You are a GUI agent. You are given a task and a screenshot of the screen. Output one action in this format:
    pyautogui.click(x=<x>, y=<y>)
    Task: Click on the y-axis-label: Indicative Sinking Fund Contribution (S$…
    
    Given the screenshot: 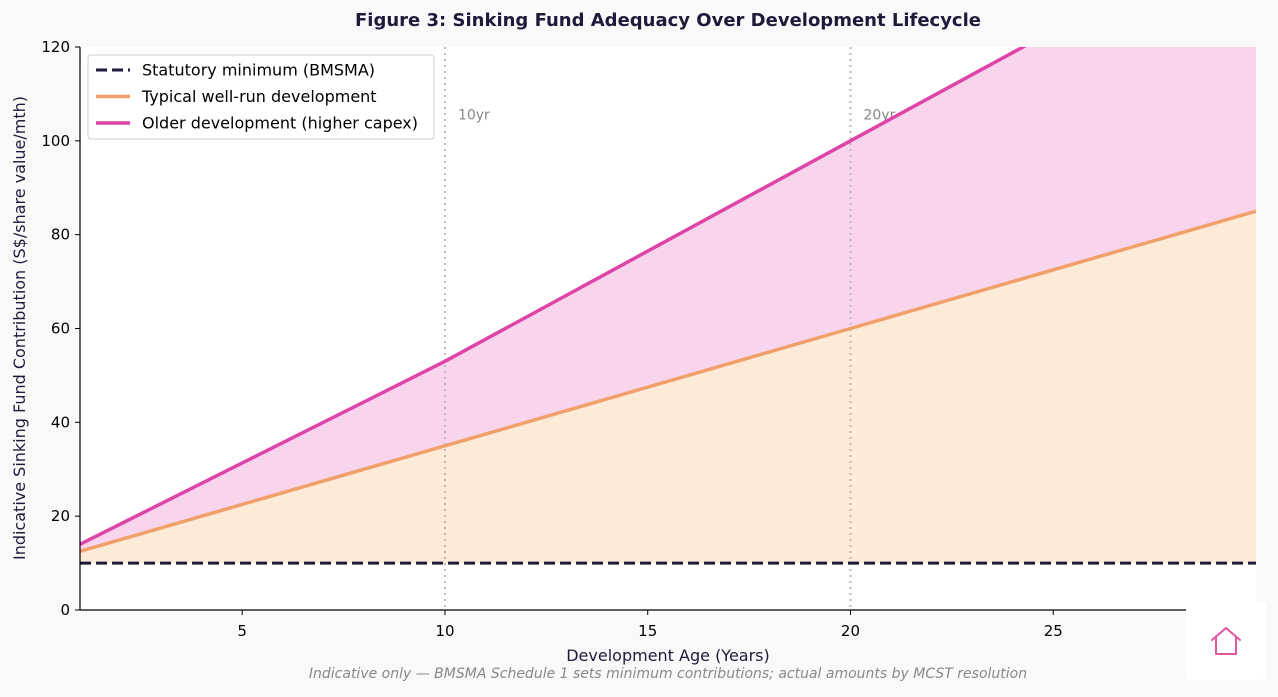 What is the action you would take?
    pyautogui.click(x=19, y=328)
    